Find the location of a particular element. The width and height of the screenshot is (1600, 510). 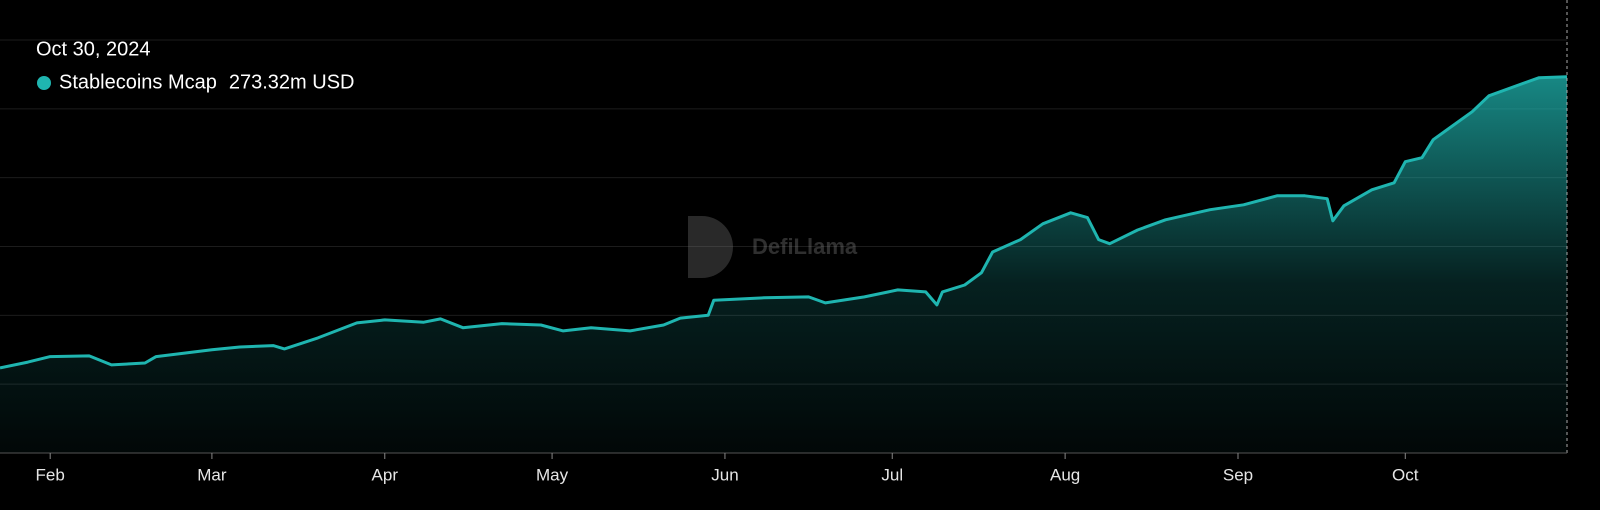

tooltip-date: Oct 30, 2024 is located at coordinates (93, 49).